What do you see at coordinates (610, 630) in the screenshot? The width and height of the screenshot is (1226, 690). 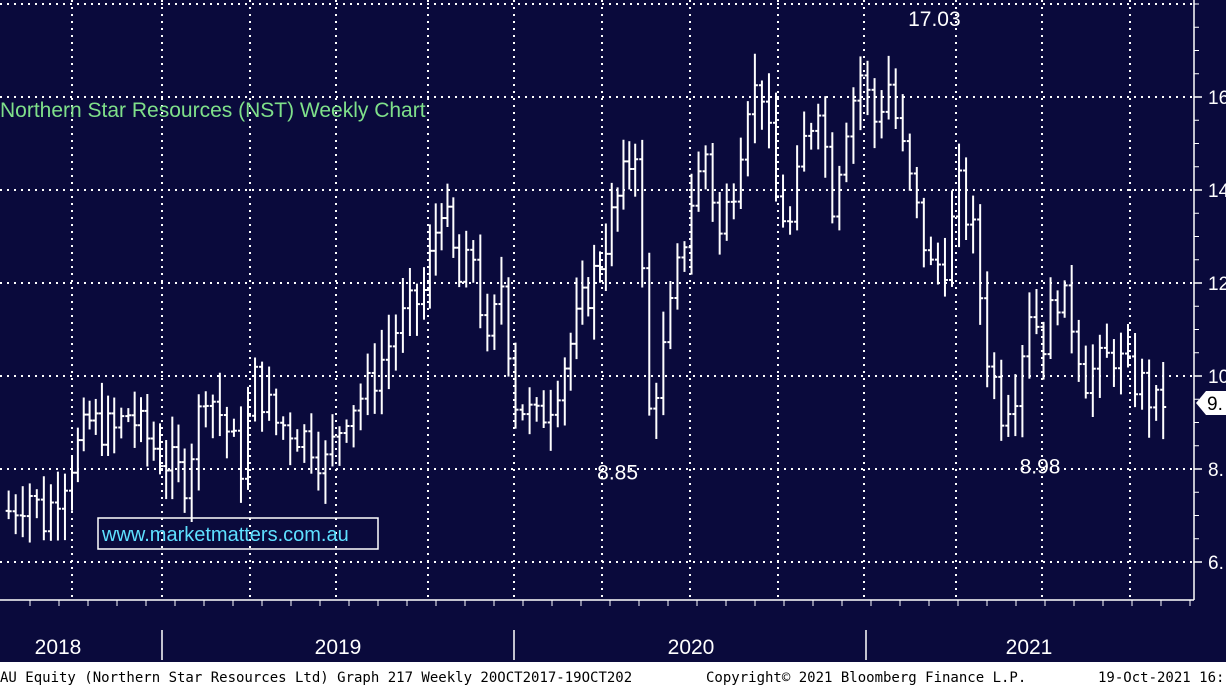 I see `x-axis-labels: 2018 2019 2020 2021` at bounding box center [610, 630].